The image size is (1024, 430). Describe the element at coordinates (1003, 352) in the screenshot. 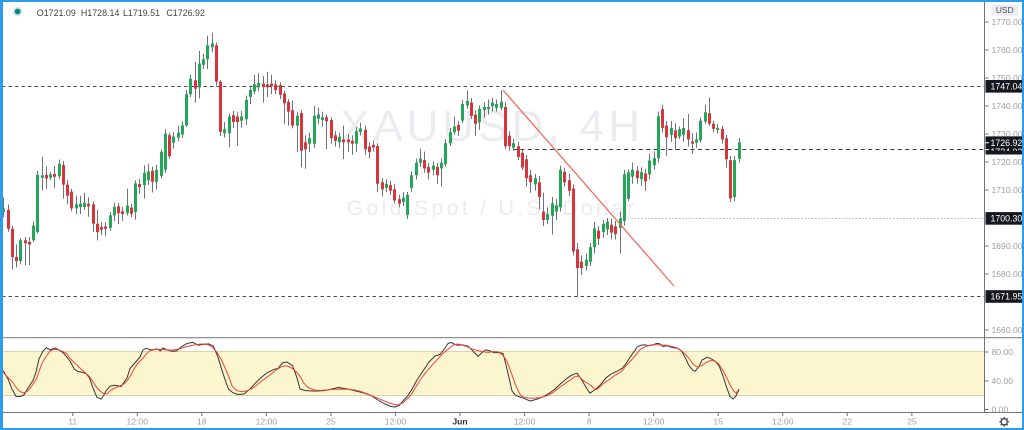

I see `svg-text: 80.00` at that location.